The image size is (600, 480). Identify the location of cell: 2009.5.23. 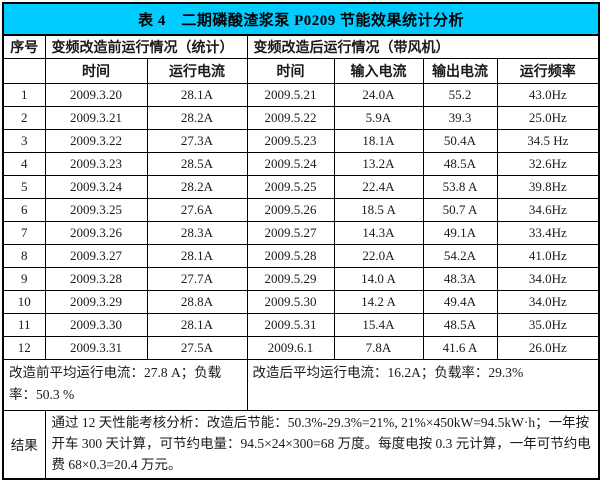
(290, 141).